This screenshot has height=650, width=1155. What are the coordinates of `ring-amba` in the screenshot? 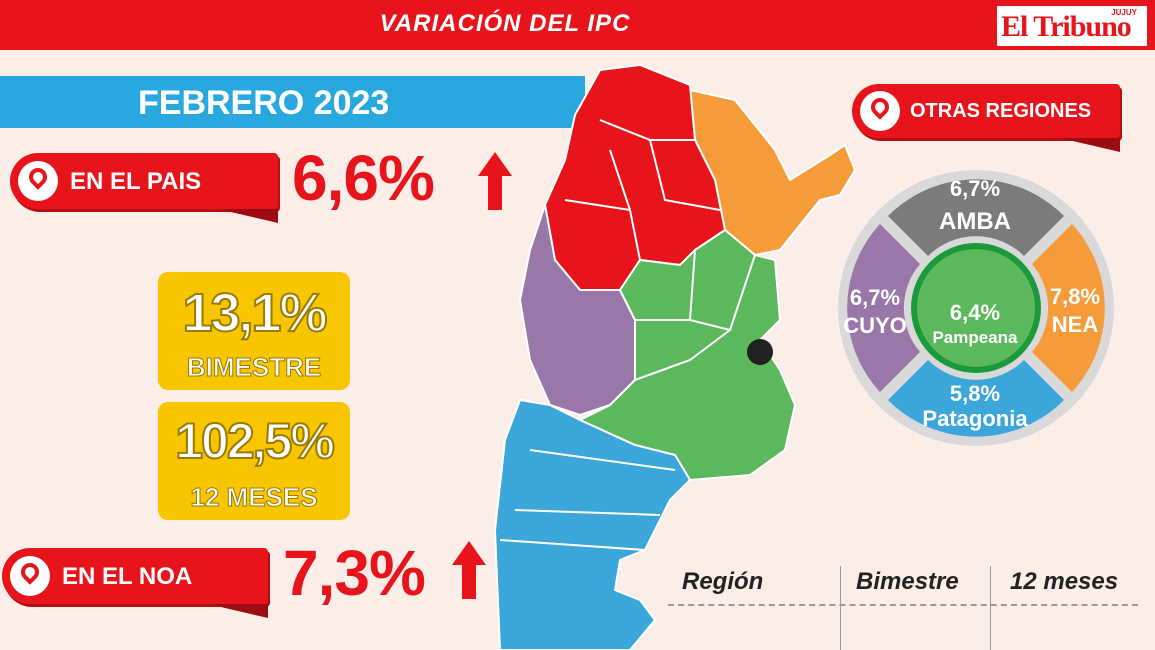 It's located at (976, 217).